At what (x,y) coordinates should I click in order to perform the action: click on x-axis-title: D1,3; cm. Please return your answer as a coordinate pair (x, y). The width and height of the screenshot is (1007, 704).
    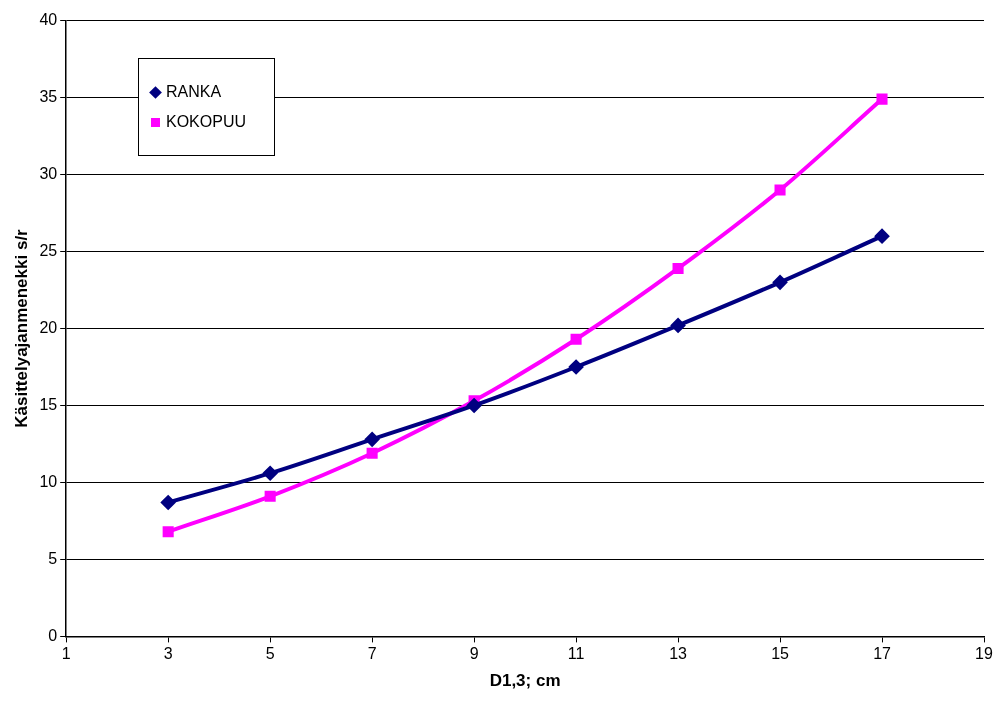
    Looking at the image, I should click on (525, 681).